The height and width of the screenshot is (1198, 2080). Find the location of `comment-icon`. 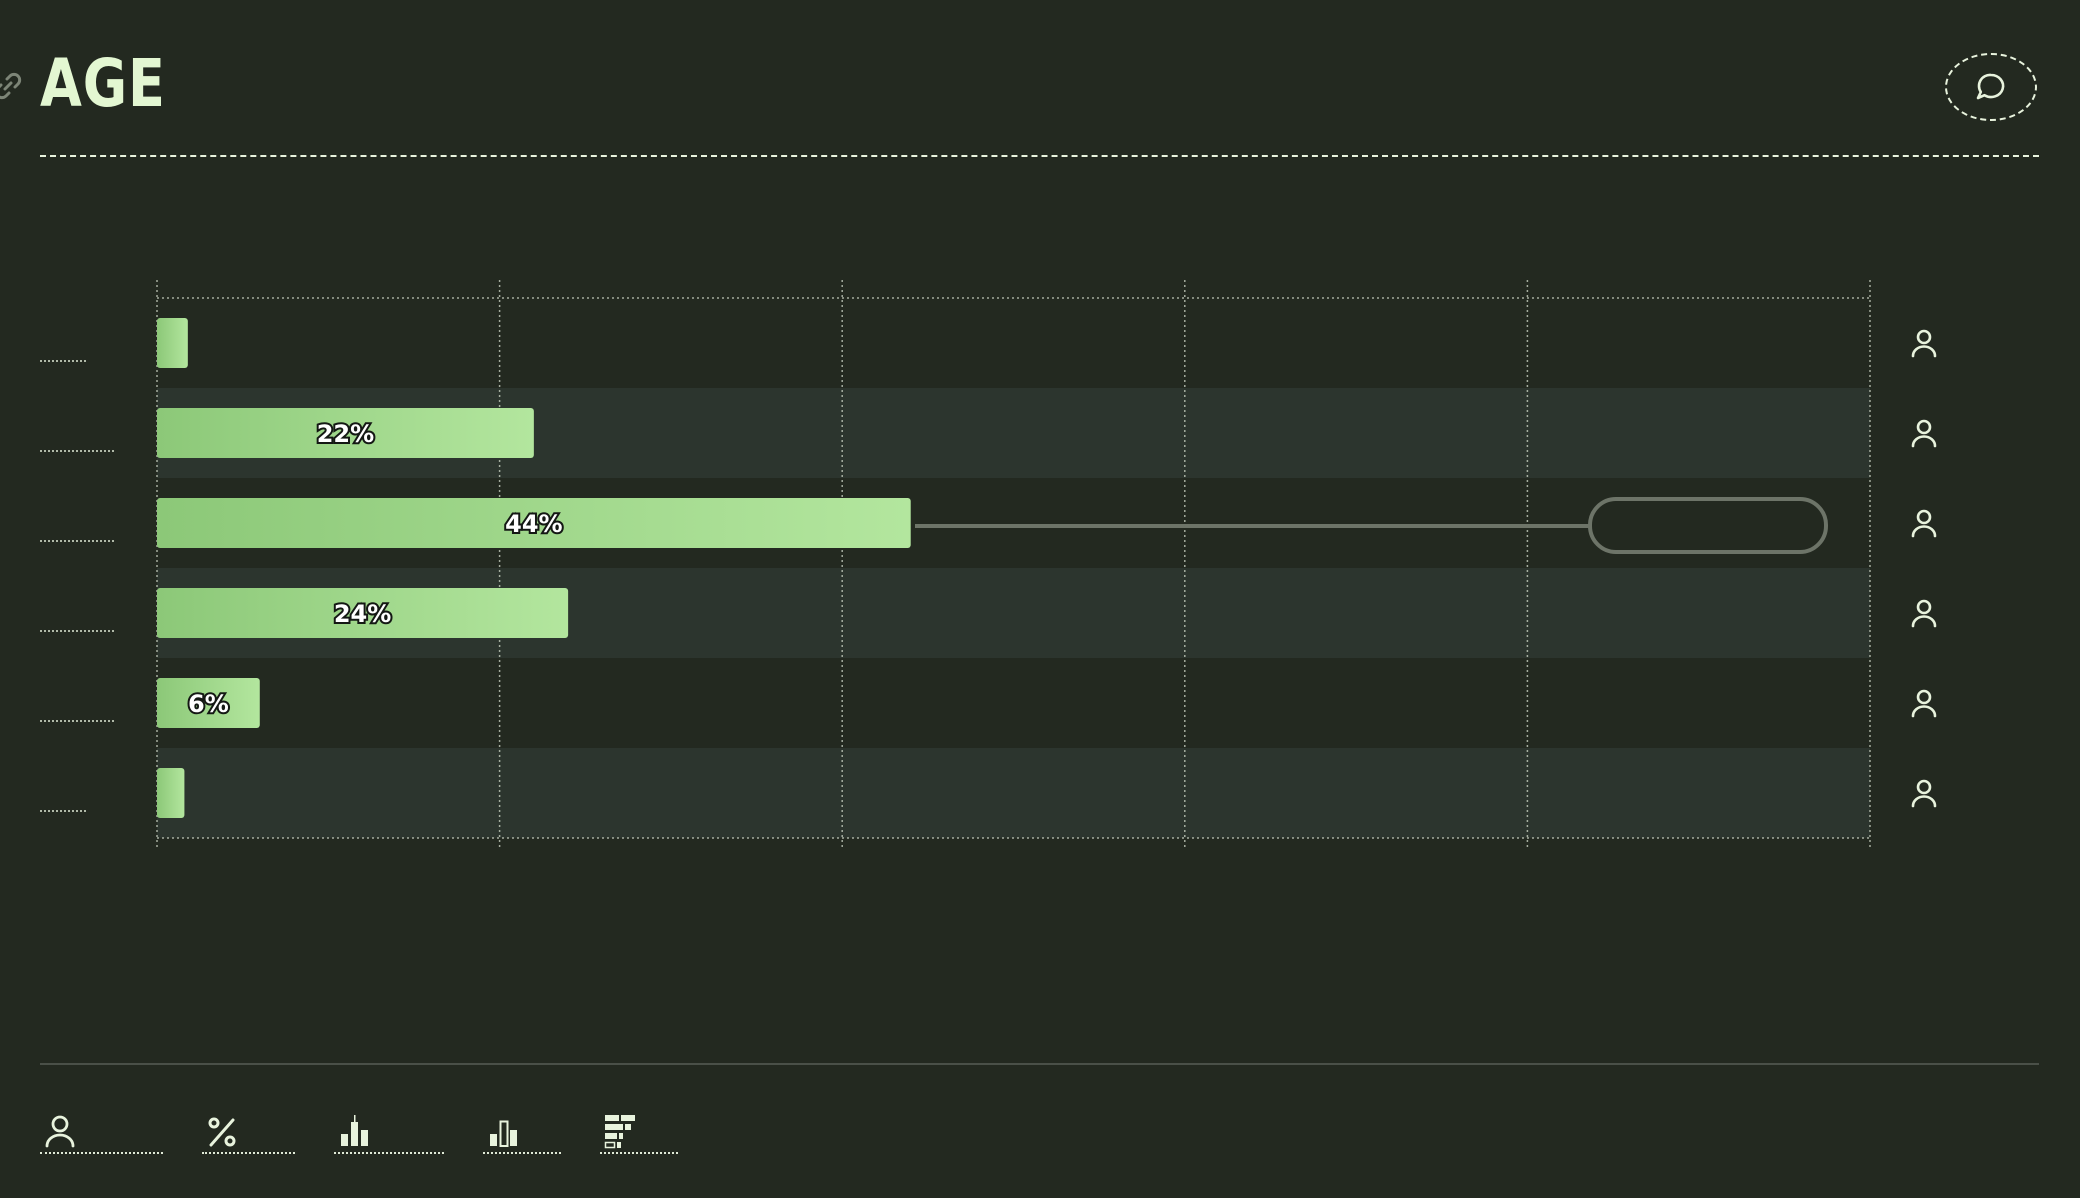

comment-icon is located at coordinates (1990, 86).